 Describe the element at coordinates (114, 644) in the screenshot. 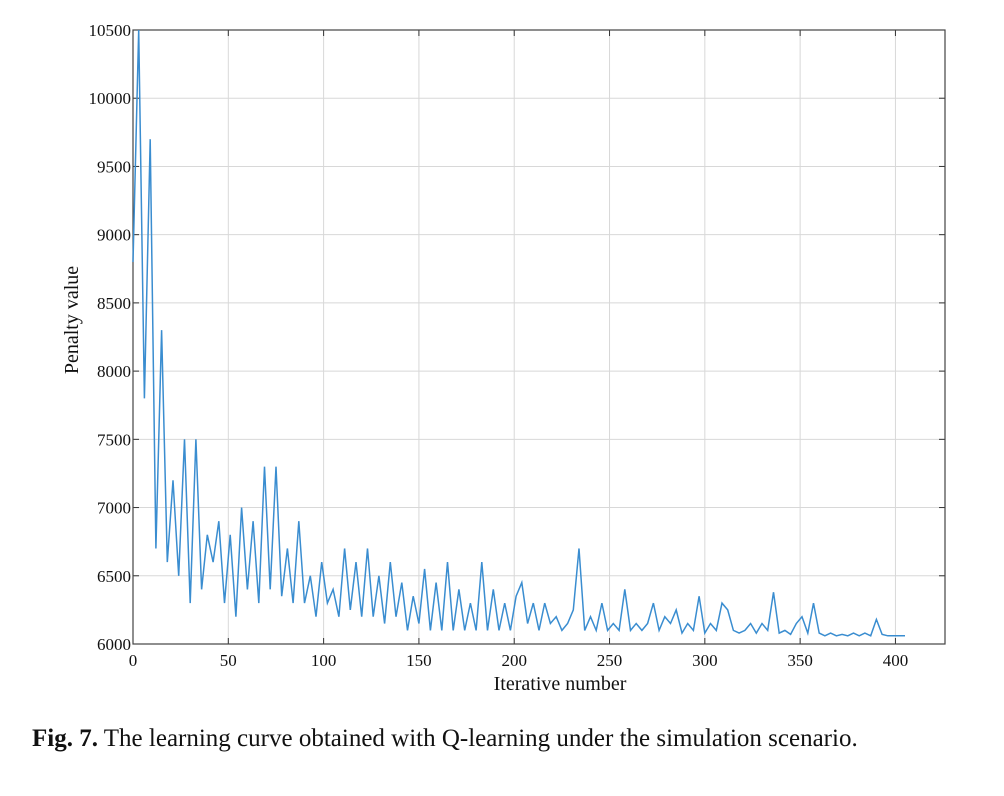

I see `y-tick-label: 6000` at that location.